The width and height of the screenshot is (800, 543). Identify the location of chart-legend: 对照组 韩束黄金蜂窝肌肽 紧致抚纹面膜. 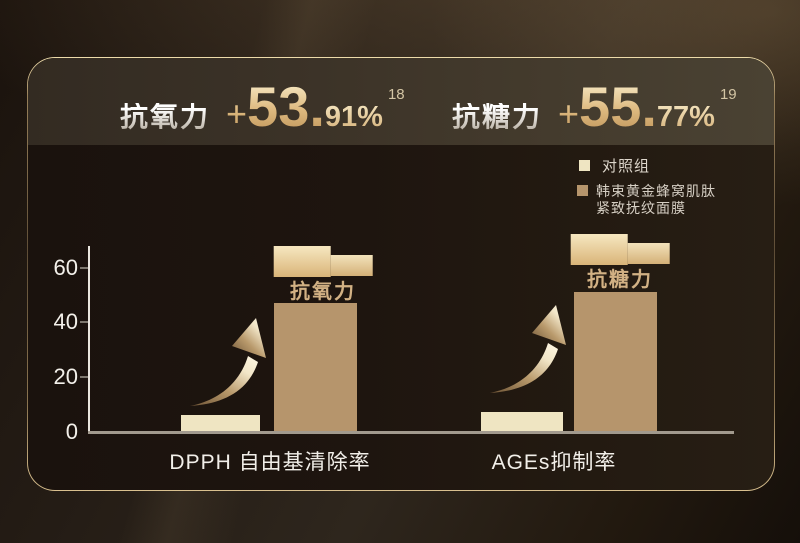
(646, 191).